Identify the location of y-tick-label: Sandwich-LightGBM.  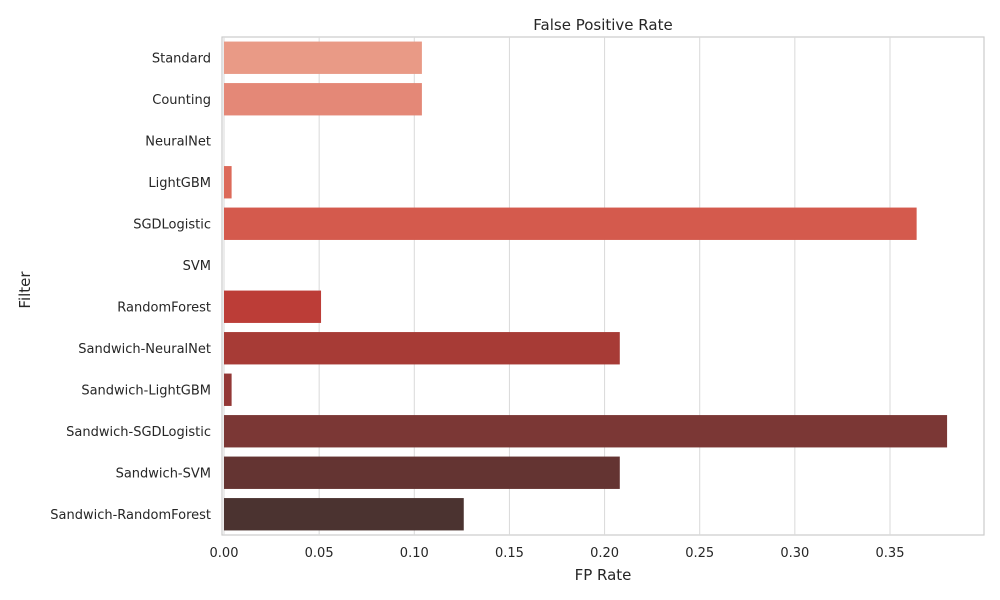
(146, 390).